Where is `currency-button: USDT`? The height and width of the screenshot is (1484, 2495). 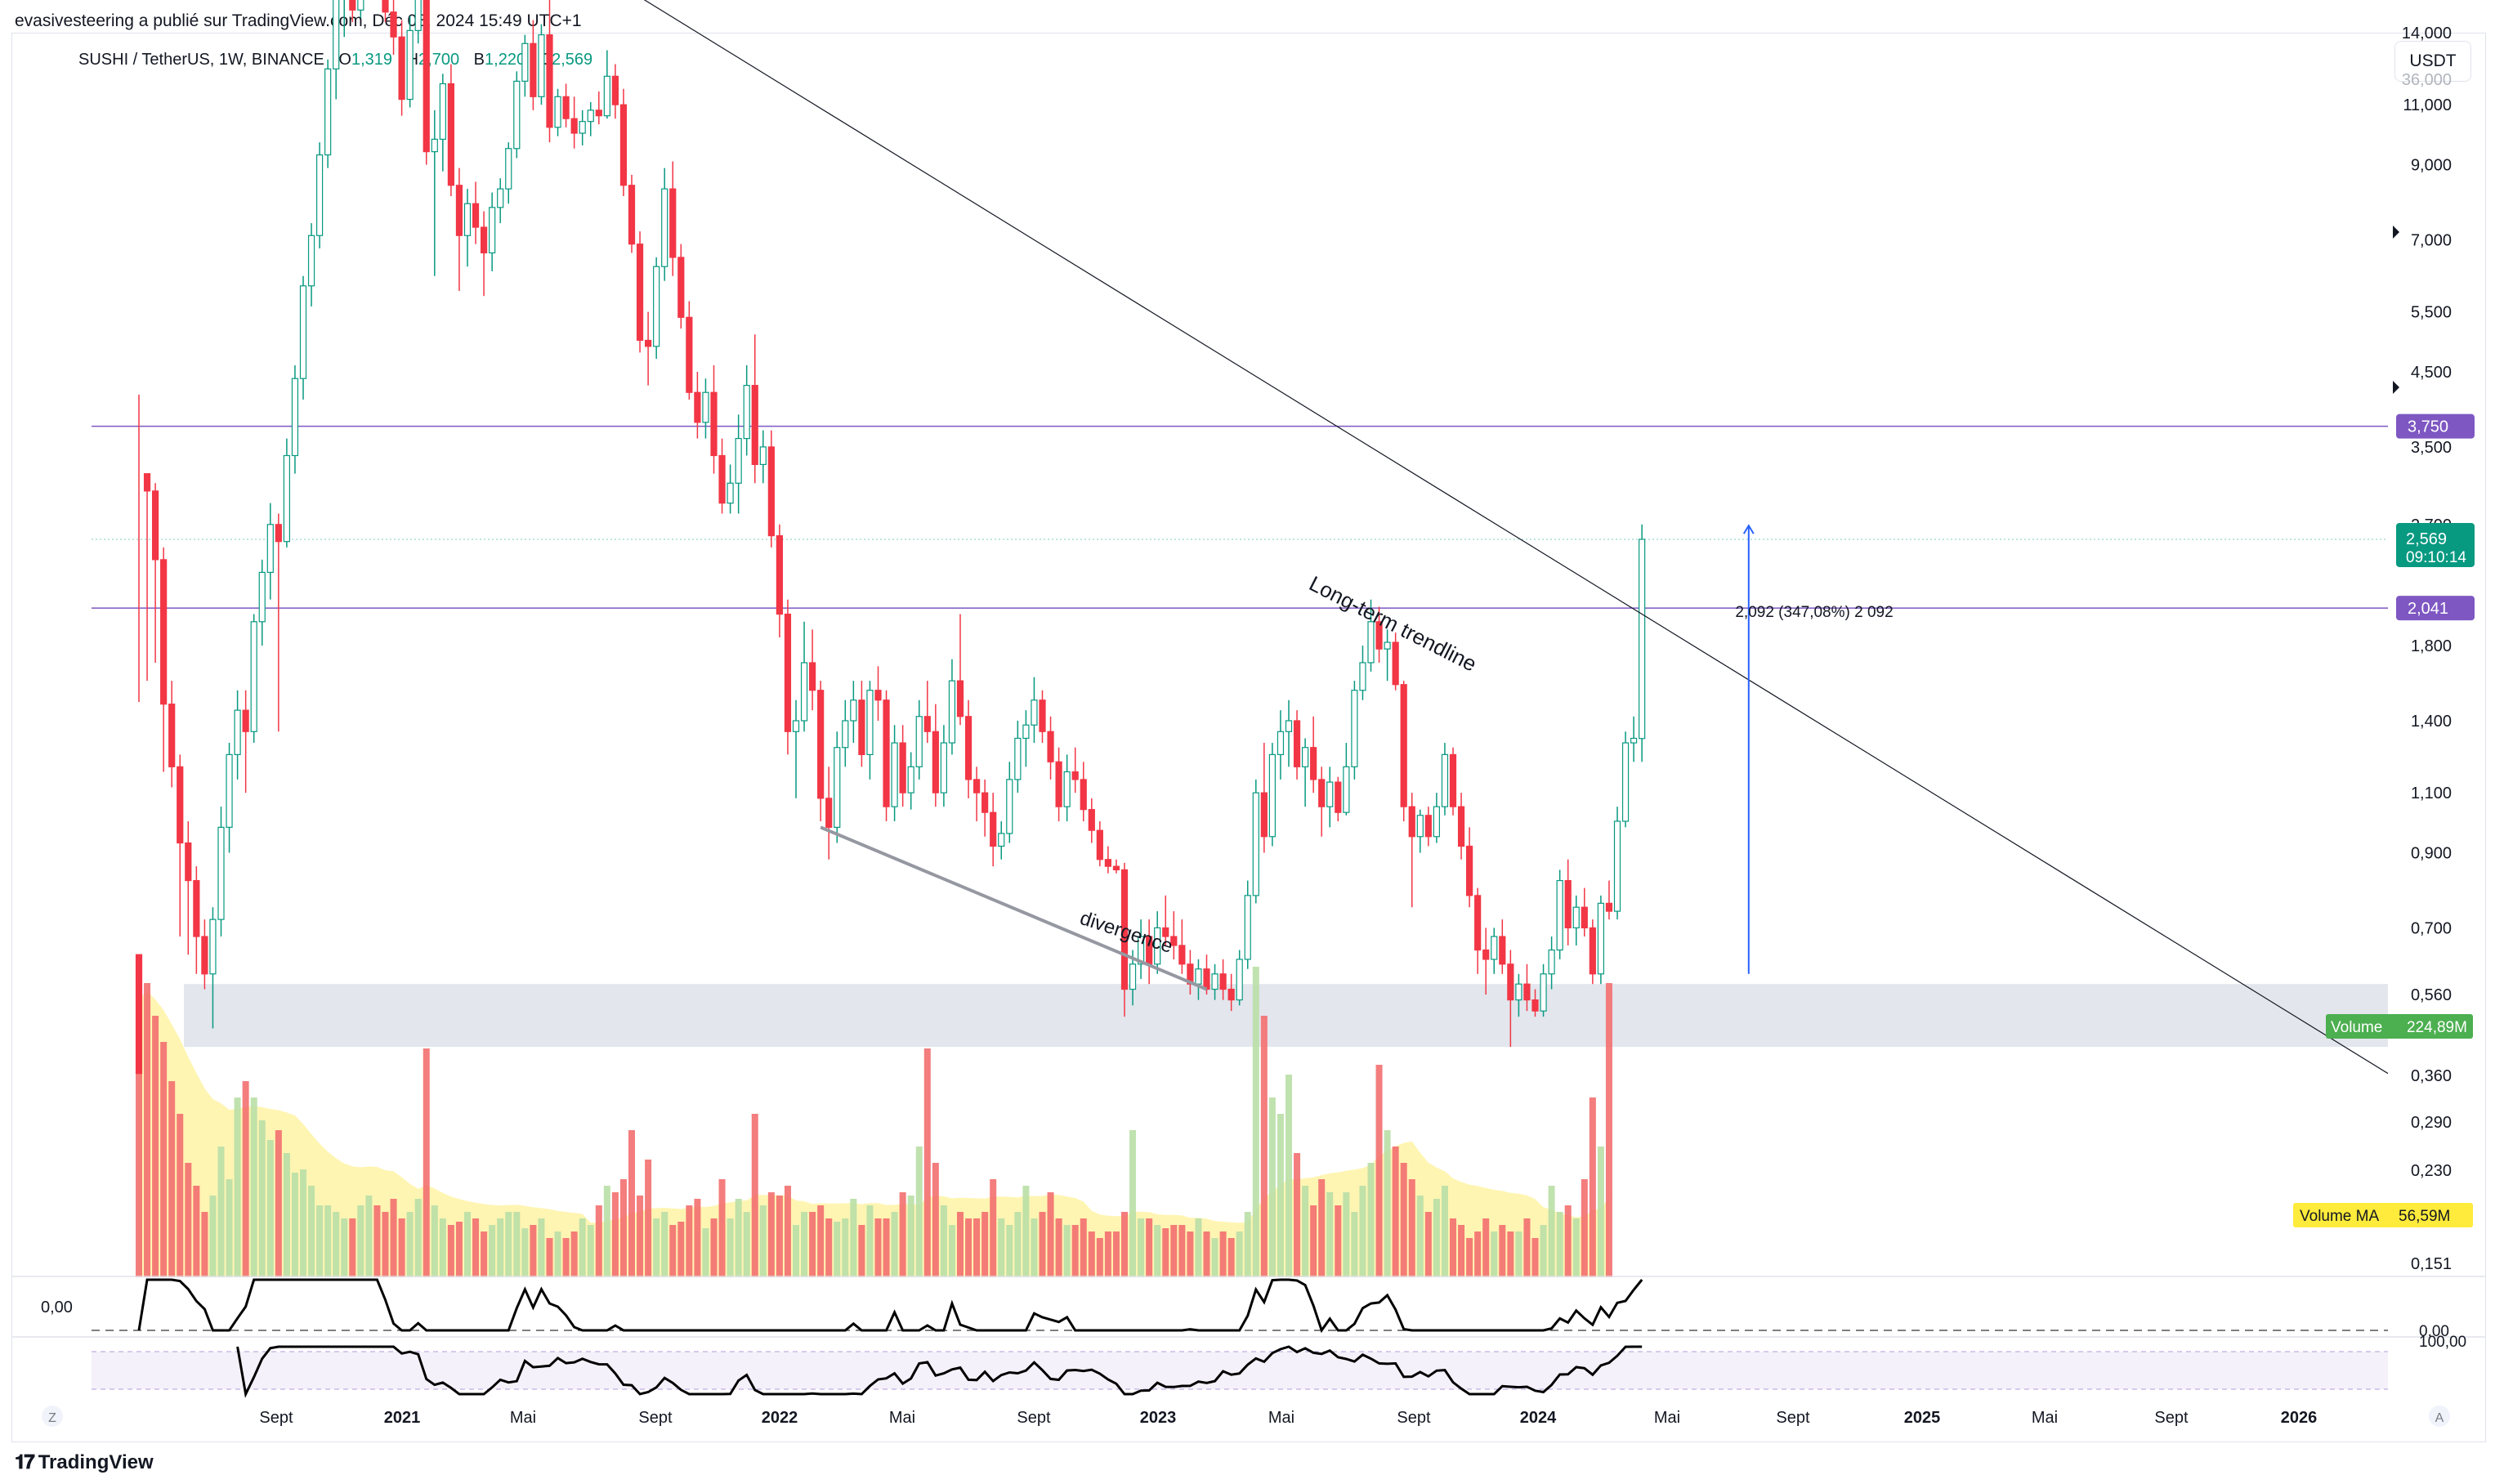
currency-button: USDT is located at coordinates (2432, 61).